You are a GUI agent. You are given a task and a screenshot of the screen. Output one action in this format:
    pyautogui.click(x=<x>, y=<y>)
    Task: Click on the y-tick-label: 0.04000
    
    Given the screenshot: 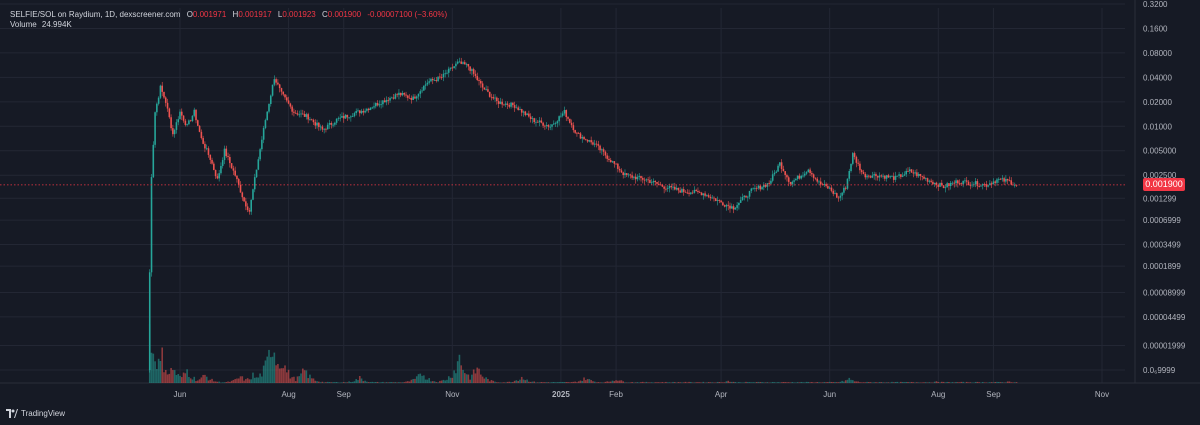 What is the action you would take?
    pyautogui.click(x=1157, y=77)
    